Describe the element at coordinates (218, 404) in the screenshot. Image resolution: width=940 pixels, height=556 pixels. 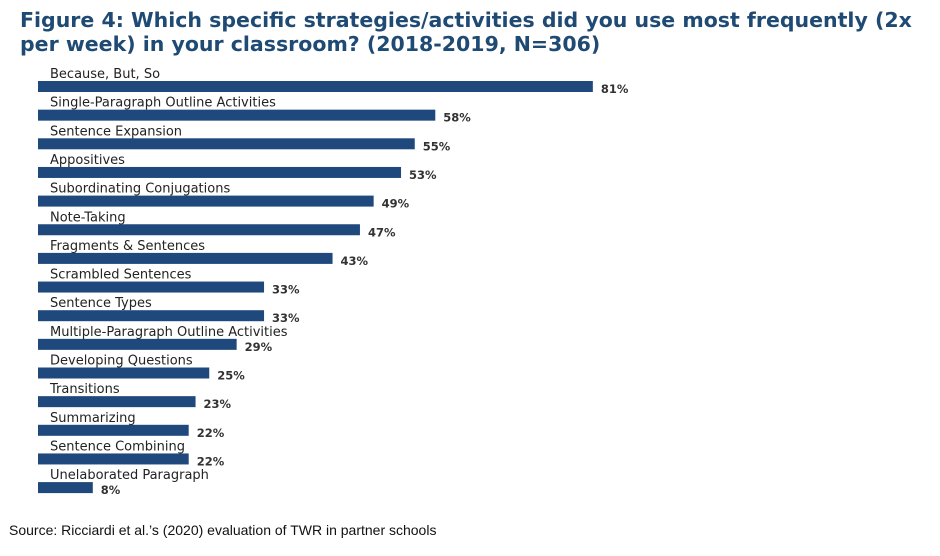
I see `data-label: 23%` at that location.